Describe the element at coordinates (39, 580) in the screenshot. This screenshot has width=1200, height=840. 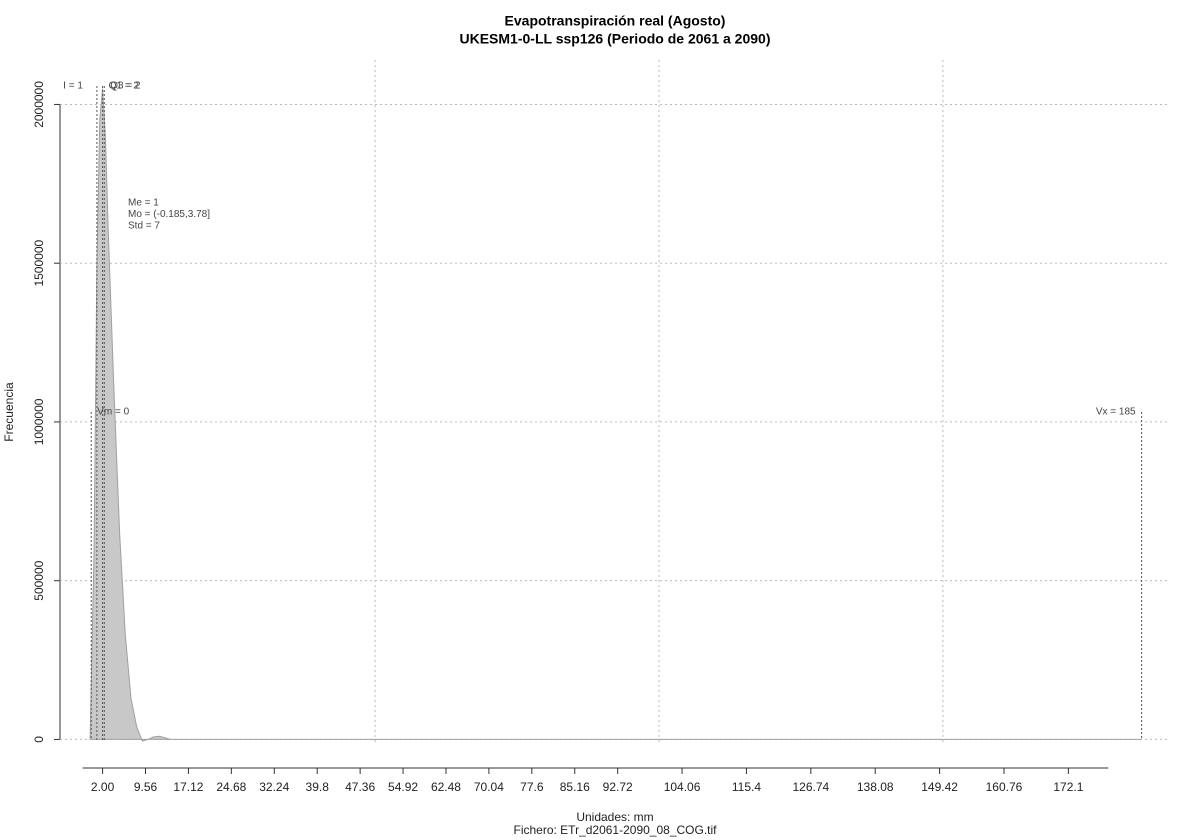
I see `y-tick-label: 500000` at that location.